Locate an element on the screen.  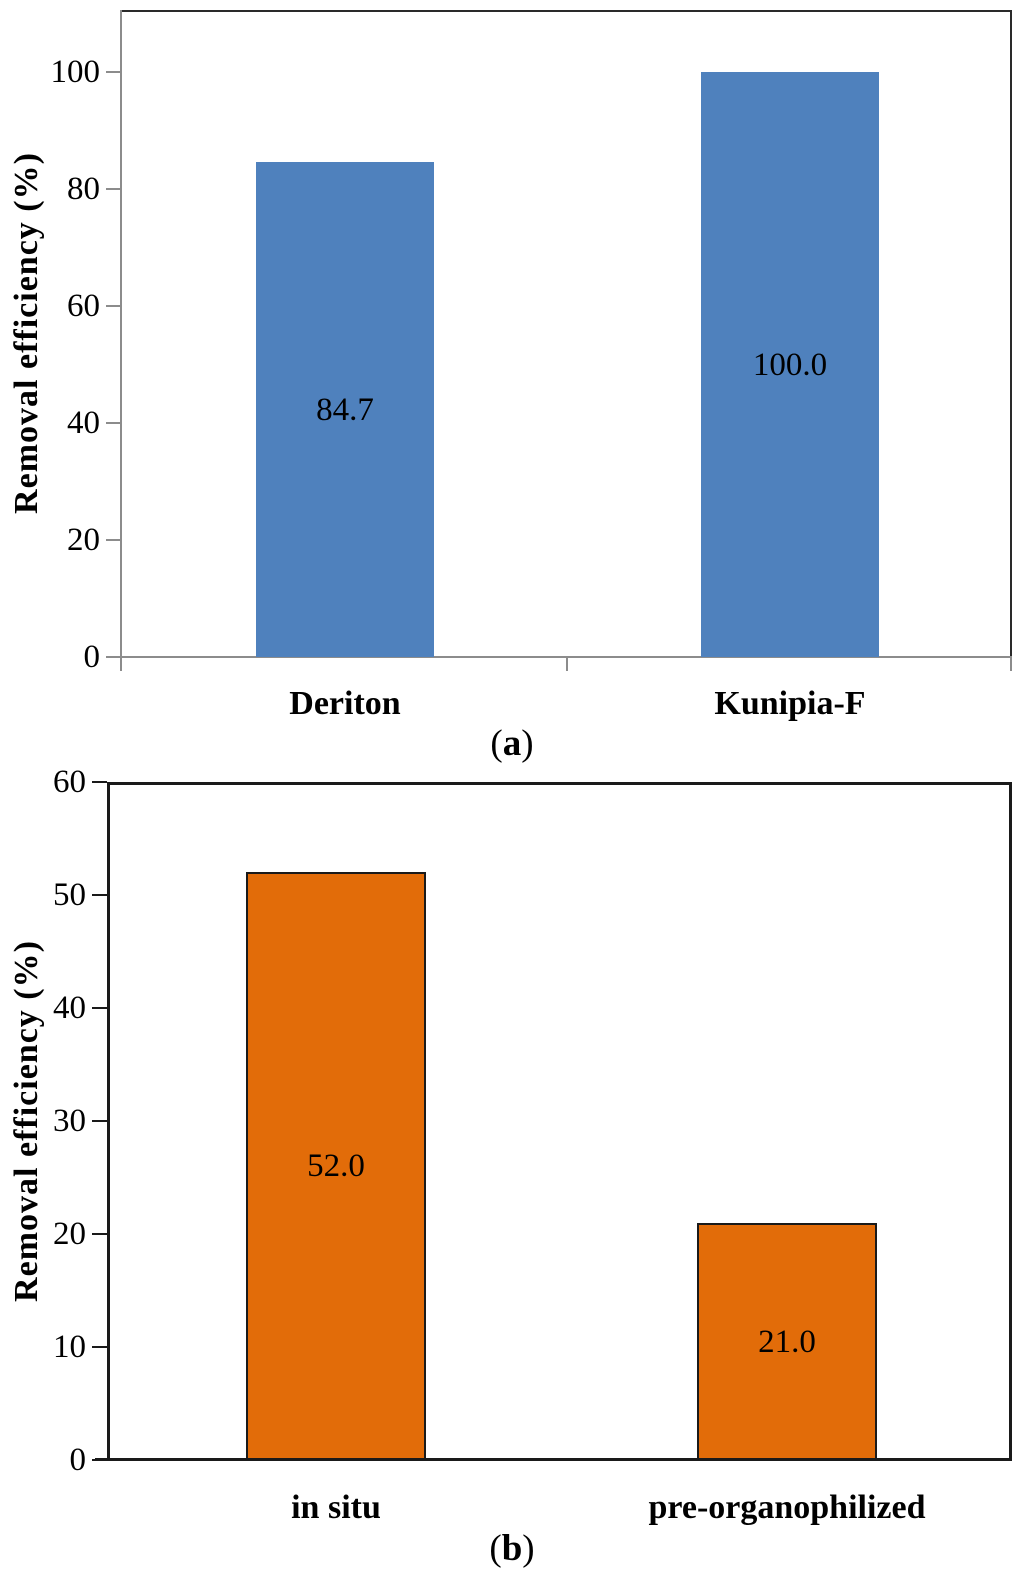
category-label-kunipia-f: Kunipia-F is located at coordinates (790, 703).